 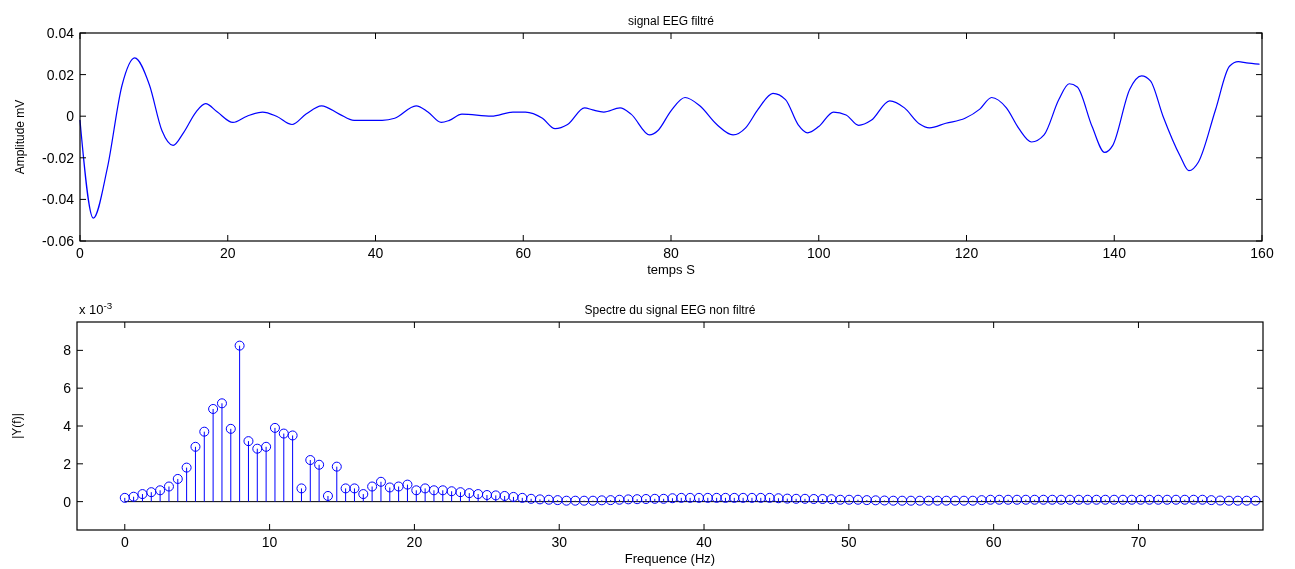 What do you see at coordinates (1138, 542) in the screenshot?
I see `x-tick-label: 70` at bounding box center [1138, 542].